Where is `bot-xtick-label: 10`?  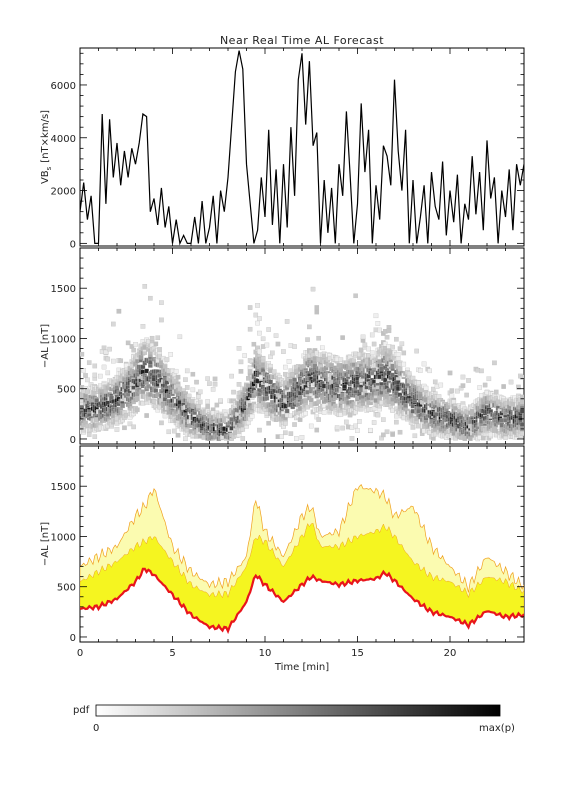
bot-xtick-label: 10 is located at coordinates (265, 653).